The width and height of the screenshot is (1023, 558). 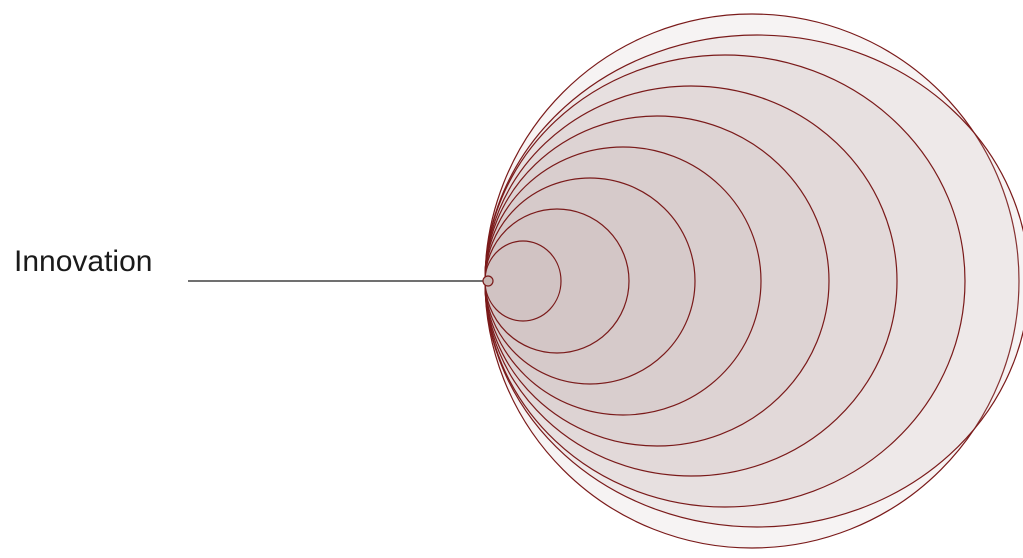 I want to click on origin-dot, so click(x=488, y=281).